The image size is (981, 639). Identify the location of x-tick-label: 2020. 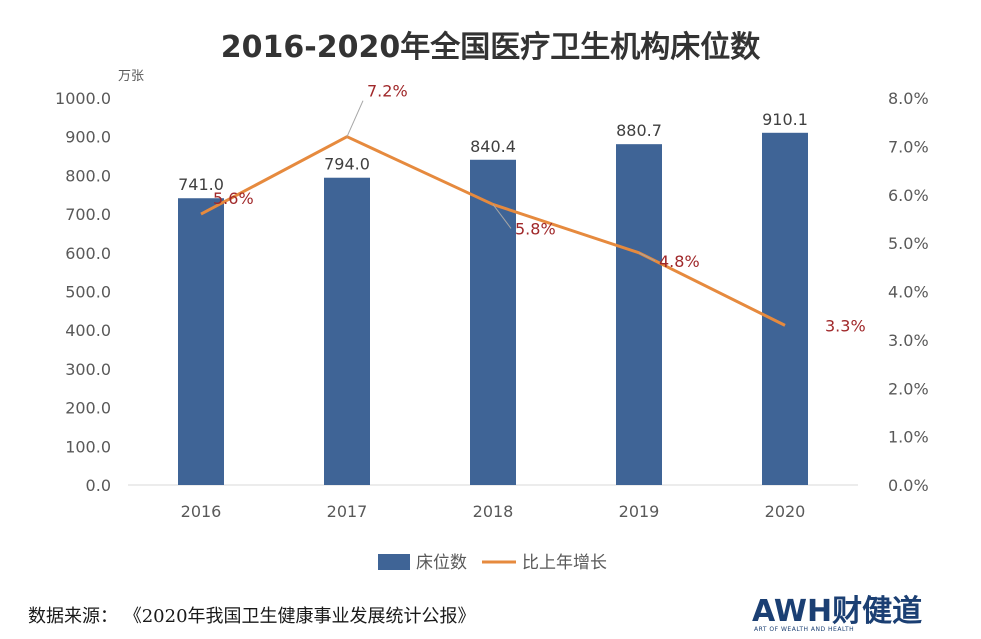
(785, 511).